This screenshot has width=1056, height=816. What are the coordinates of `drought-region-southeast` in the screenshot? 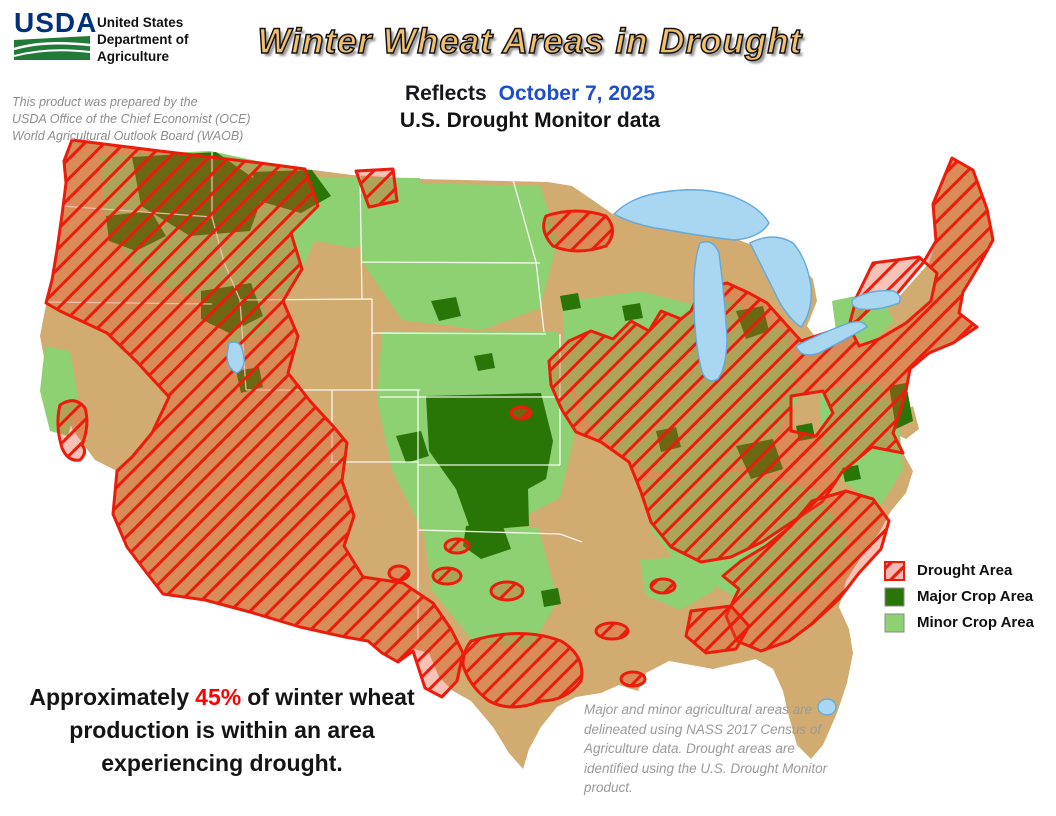 It's located at (806, 571).